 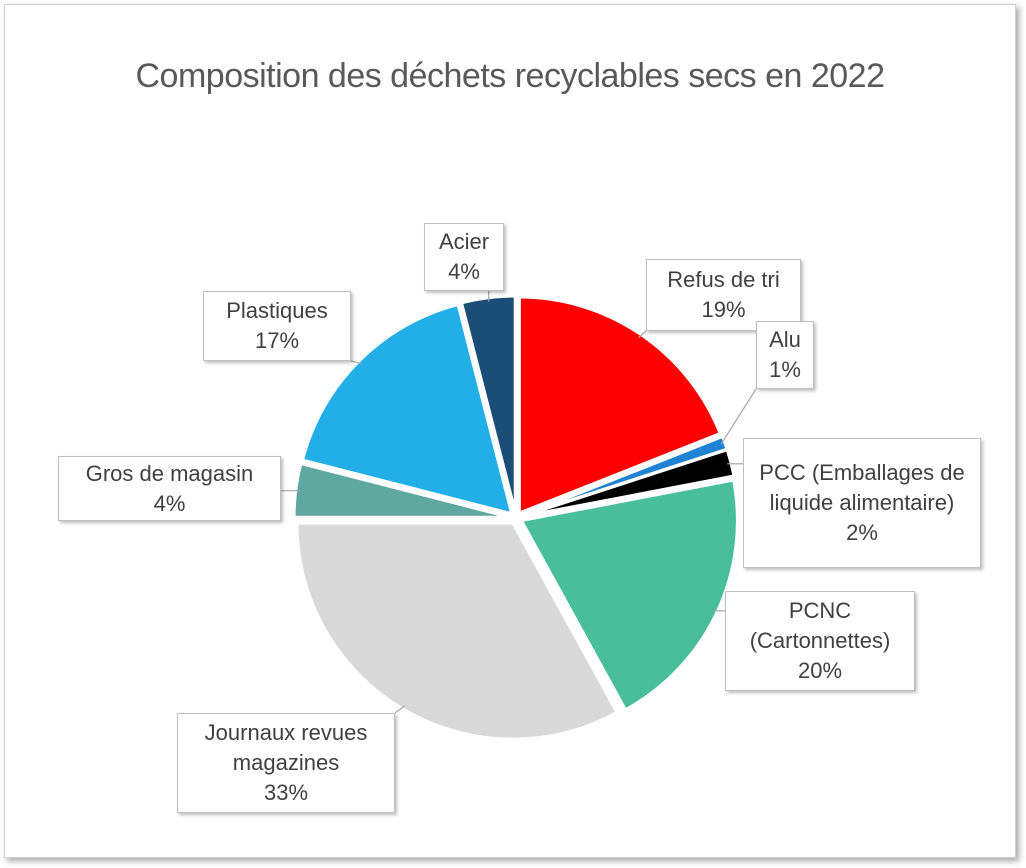 I want to click on category-name: PCC (Emballages de liquide alimentaire), so click(x=862, y=487).